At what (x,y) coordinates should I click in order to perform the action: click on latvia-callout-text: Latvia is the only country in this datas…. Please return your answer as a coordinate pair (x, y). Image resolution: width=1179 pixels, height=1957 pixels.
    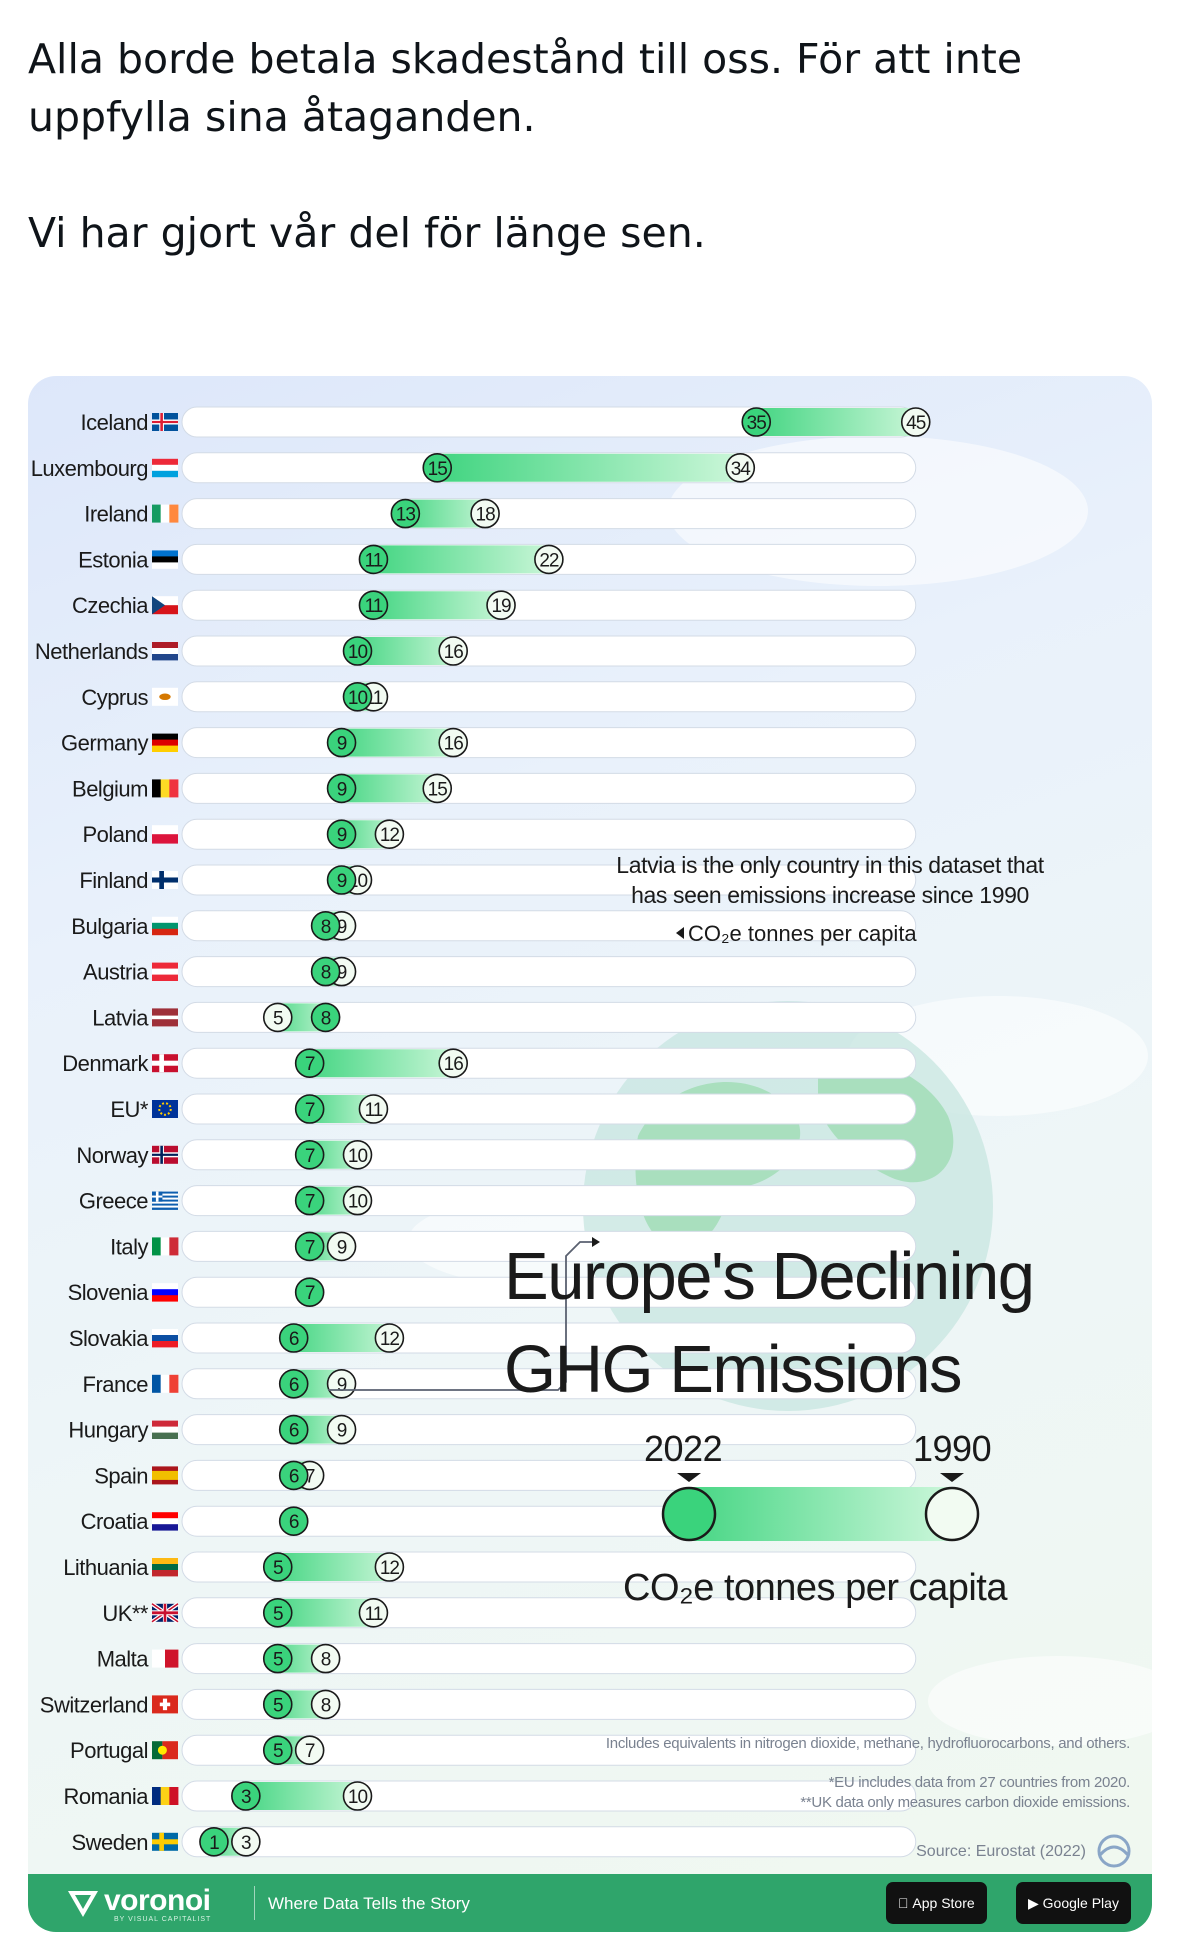
    Looking at the image, I should click on (830, 880).